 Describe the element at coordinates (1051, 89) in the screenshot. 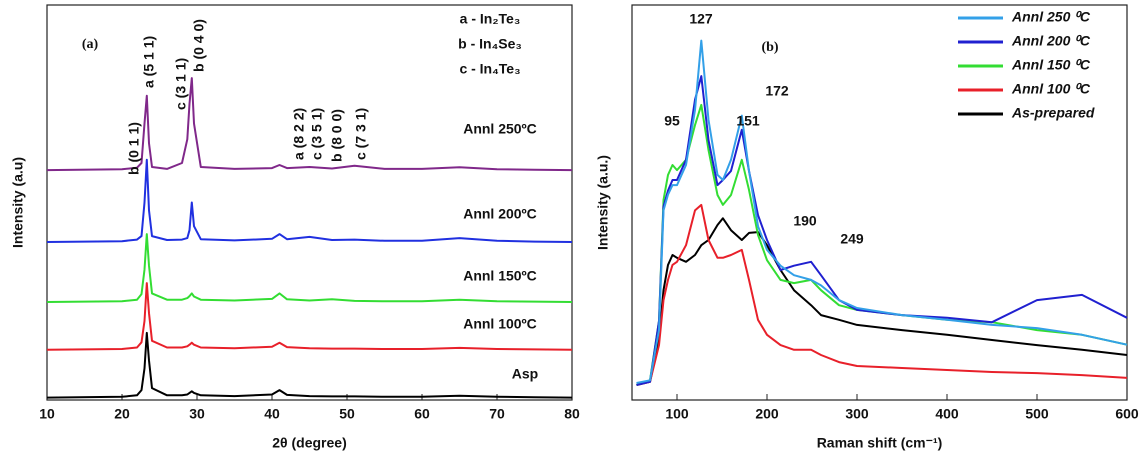

I see `legend-label: Annl 100 ⁰C` at that location.